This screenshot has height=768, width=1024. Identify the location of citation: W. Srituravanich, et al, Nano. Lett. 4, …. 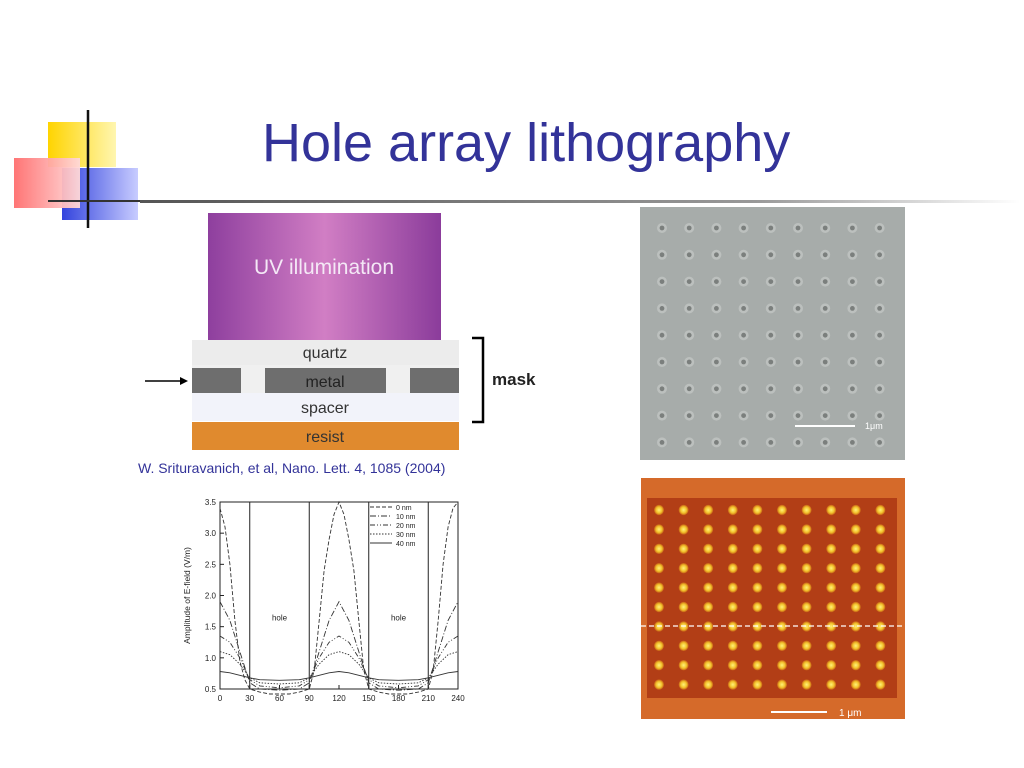
(292, 468).